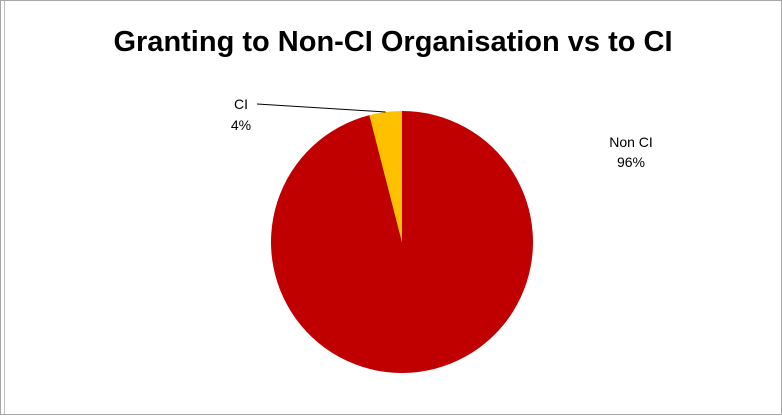 This screenshot has height=416, width=782. I want to click on data-label-ci-percent: 4%, so click(241, 125).